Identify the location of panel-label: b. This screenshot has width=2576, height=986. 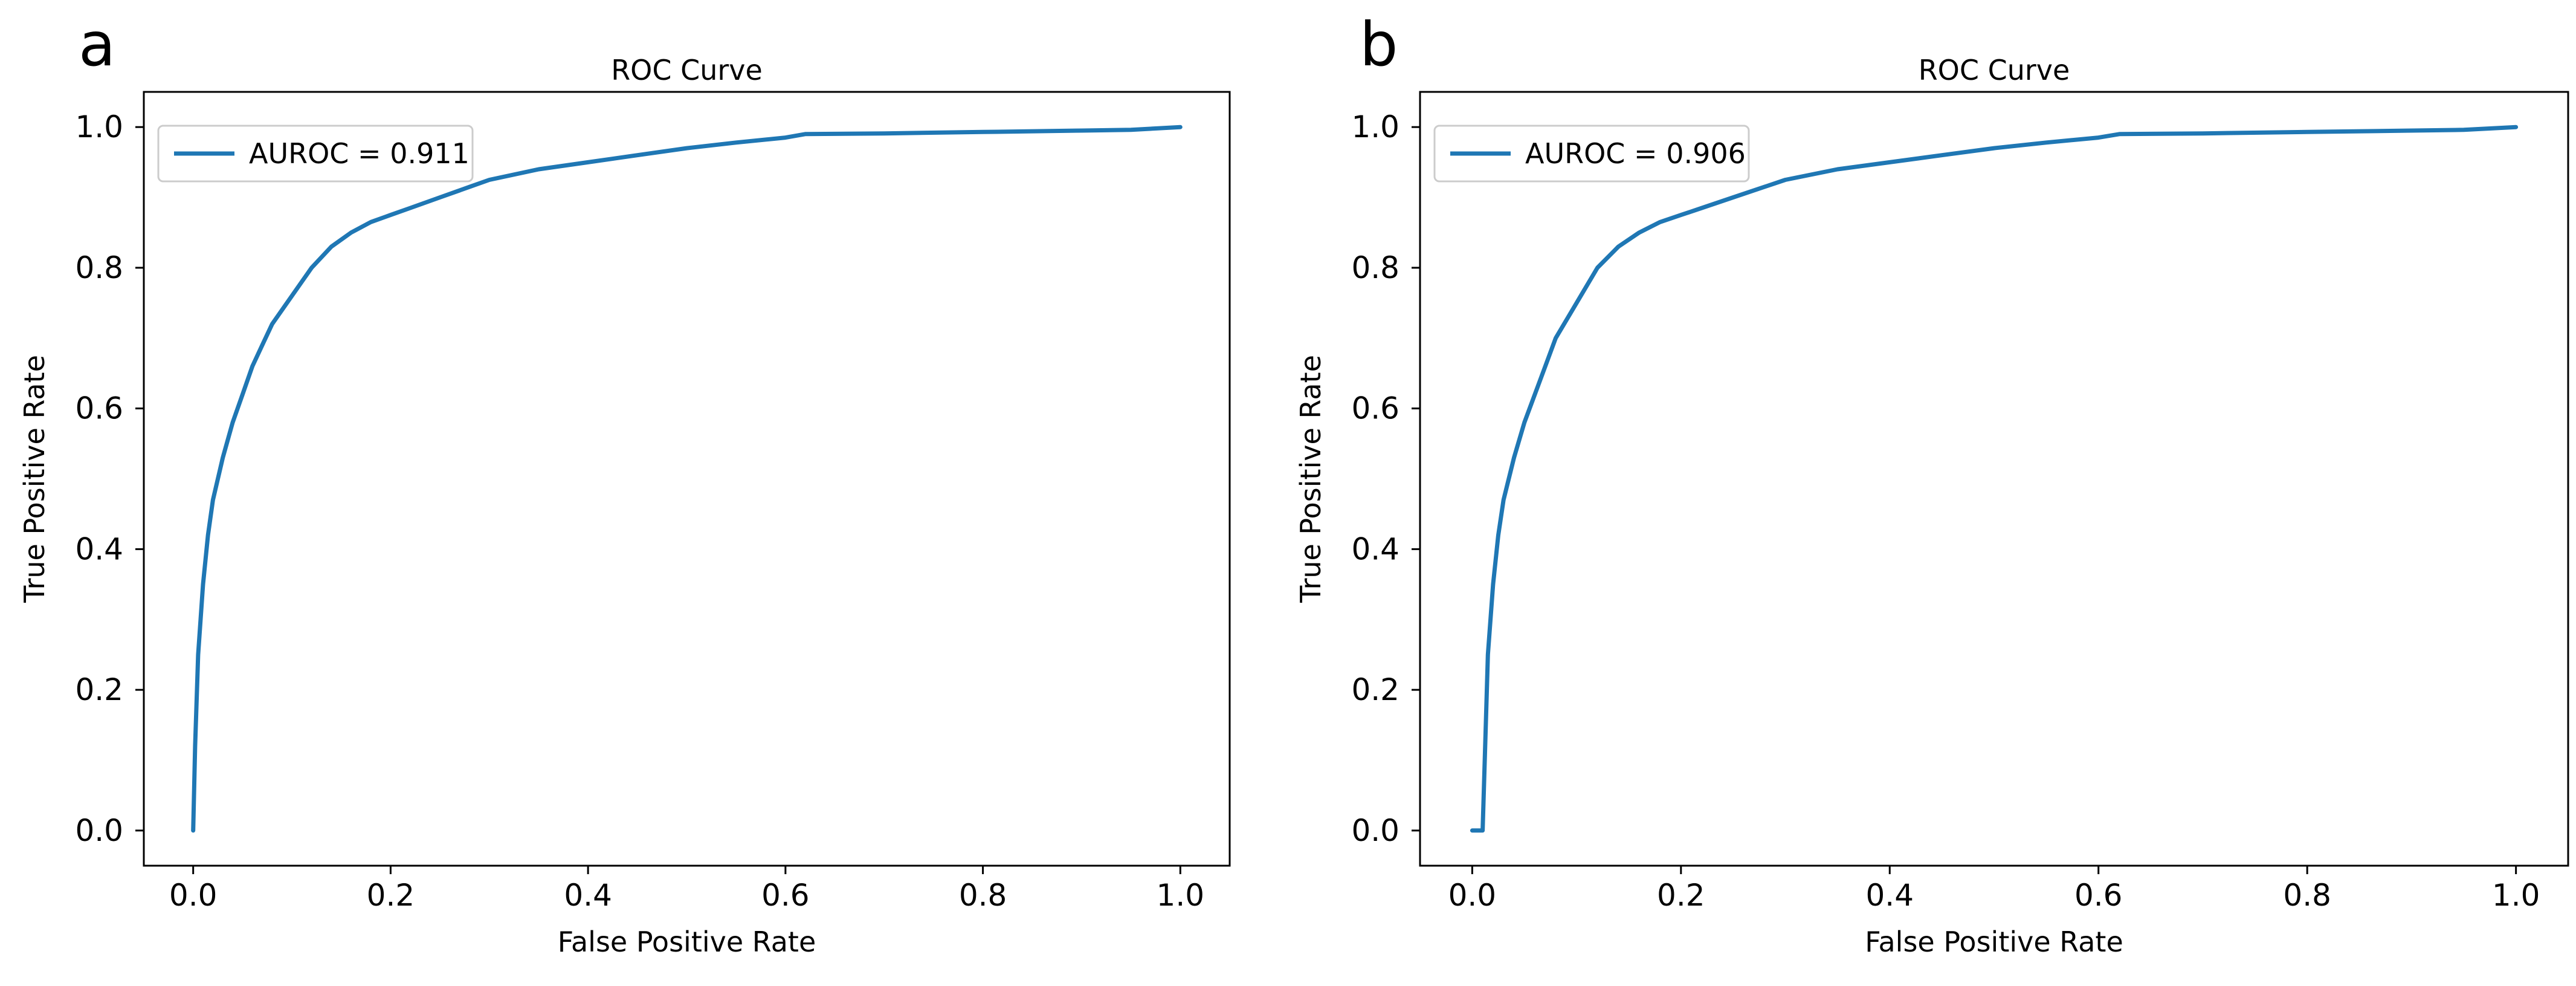
(1379, 44).